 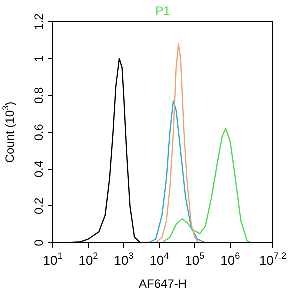 What do you see at coordinates (39, 95) in the screenshot?
I see `y-tick-label: 0.8` at bounding box center [39, 95].